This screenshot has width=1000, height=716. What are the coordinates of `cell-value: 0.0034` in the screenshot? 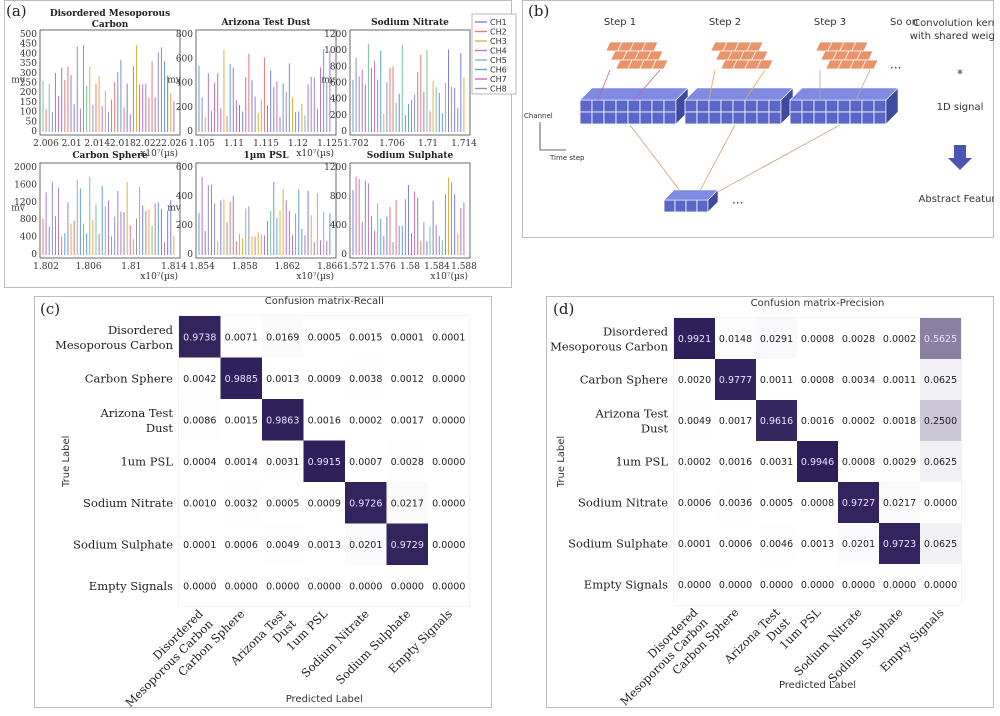 It's located at (858, 380).